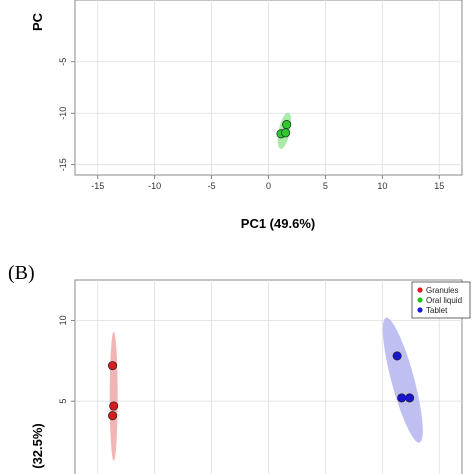  What do you see at coordinates (278, 223) in the screenshot?
I see `panel-a-x-axis-title: PC1 (49.6%)` at bounding box center [278, 223].